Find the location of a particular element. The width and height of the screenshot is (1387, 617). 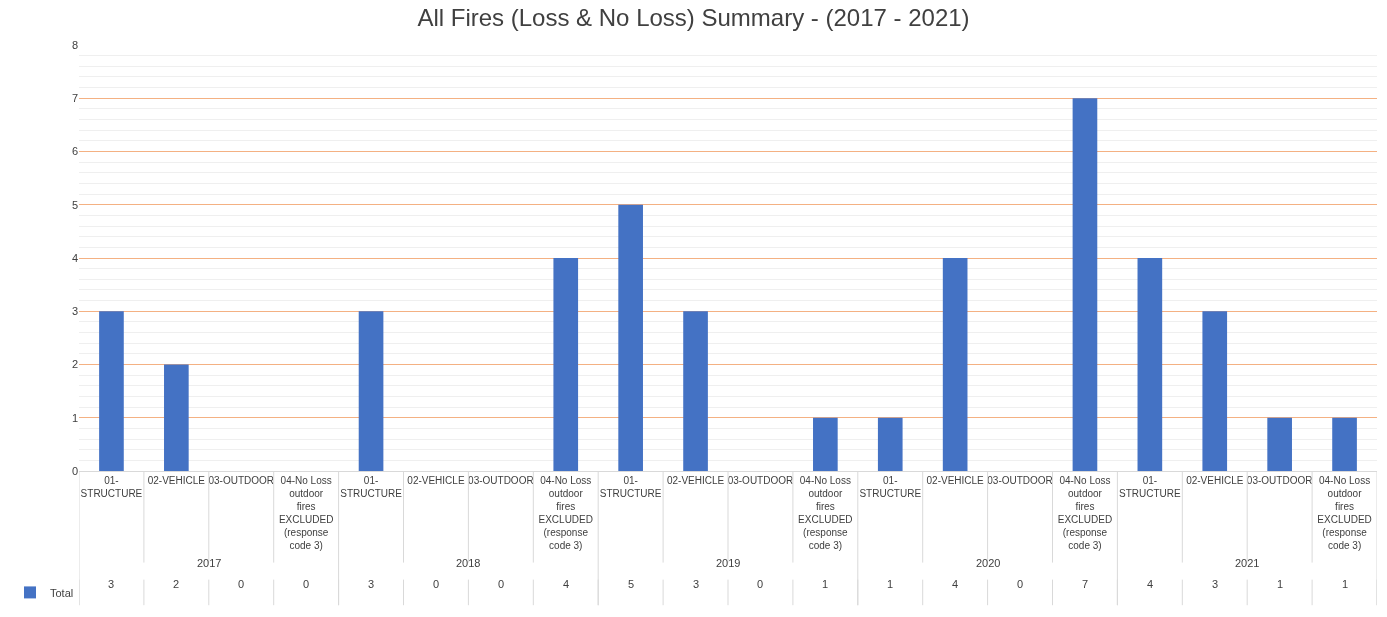

y-tick-label: 2 is located at coordinates (74, 364).